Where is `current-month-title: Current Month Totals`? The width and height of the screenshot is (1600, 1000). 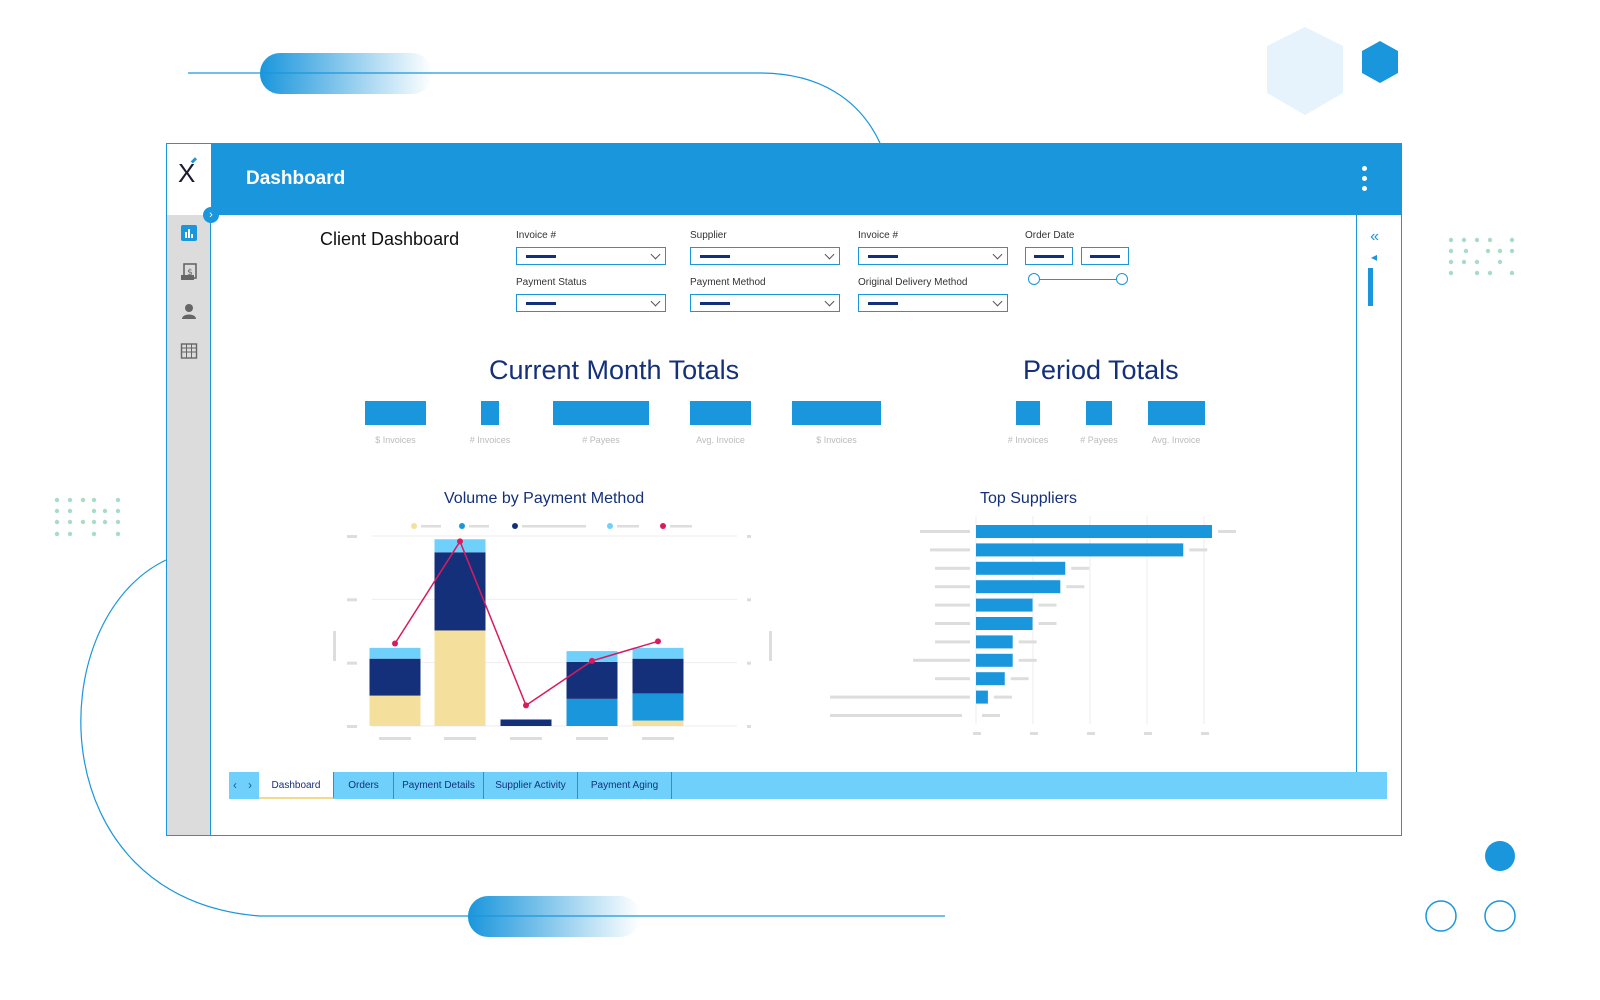 current-month-title: Current Month Totals is located at coordinates (614, 370).